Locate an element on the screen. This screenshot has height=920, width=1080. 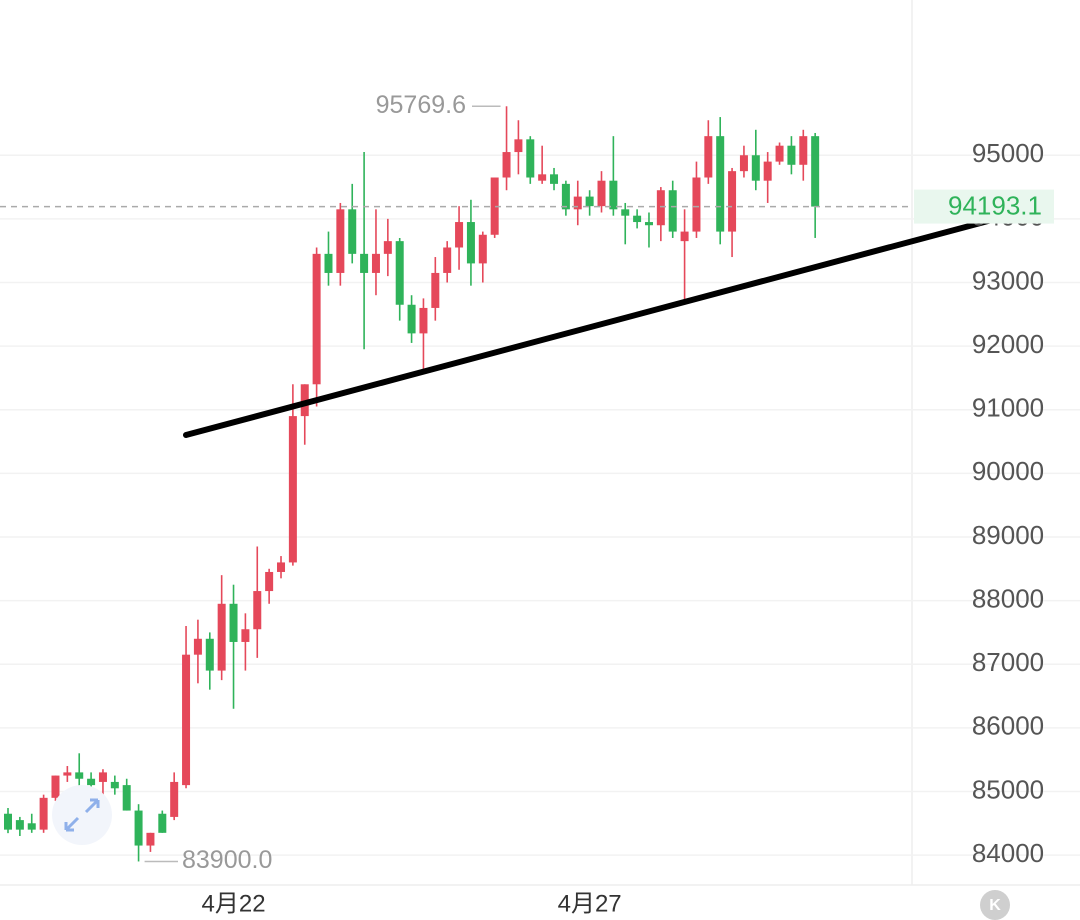
k-button-bg is located at coordinates (995, 905).